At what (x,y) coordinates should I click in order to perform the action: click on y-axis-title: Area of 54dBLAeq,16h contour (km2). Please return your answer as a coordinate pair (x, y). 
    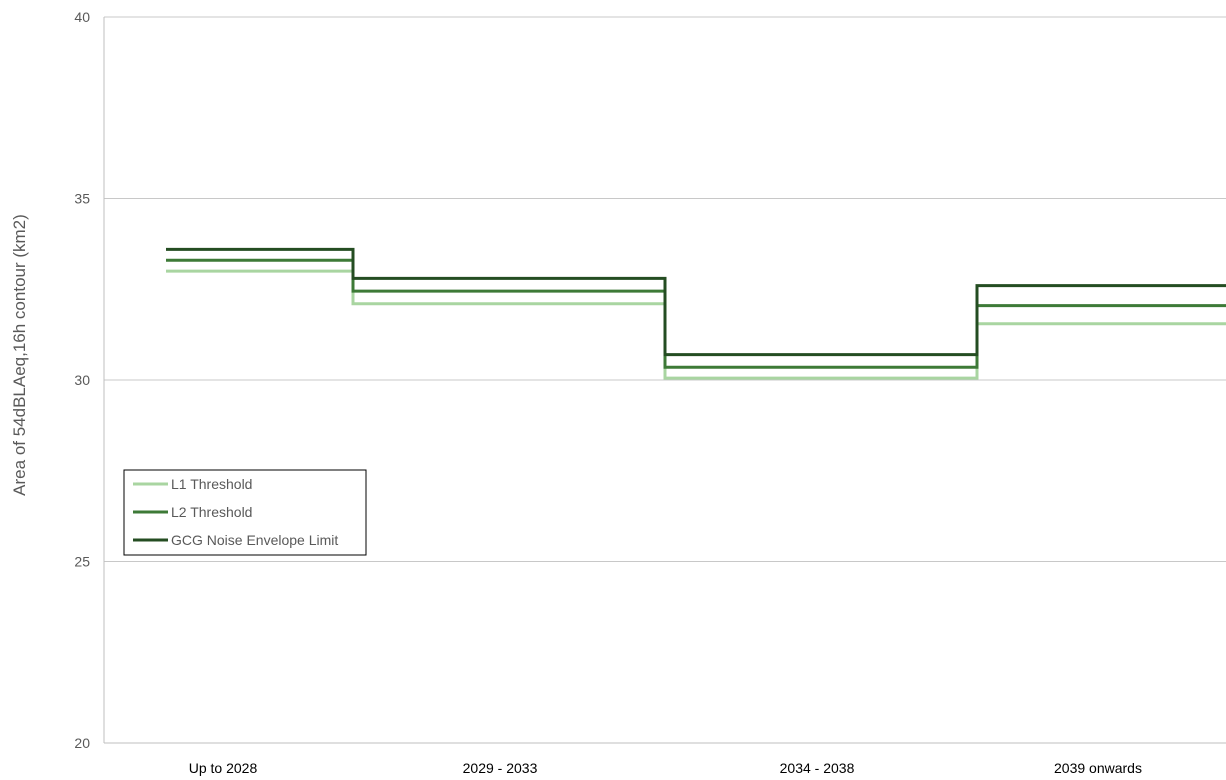
    Looking at the image, I should click on (19, 355).